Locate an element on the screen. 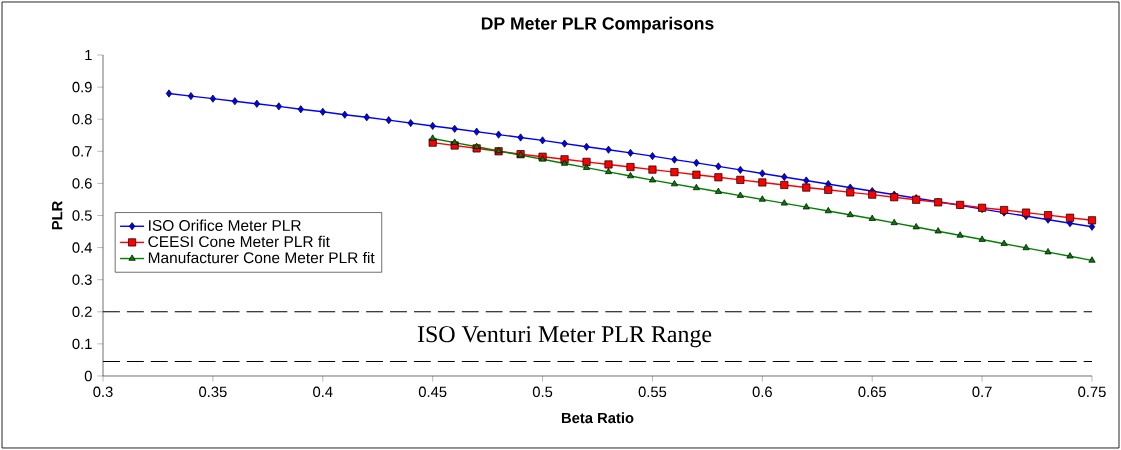  y-tick-label: 0.7 is located at coordinates (82, 151).